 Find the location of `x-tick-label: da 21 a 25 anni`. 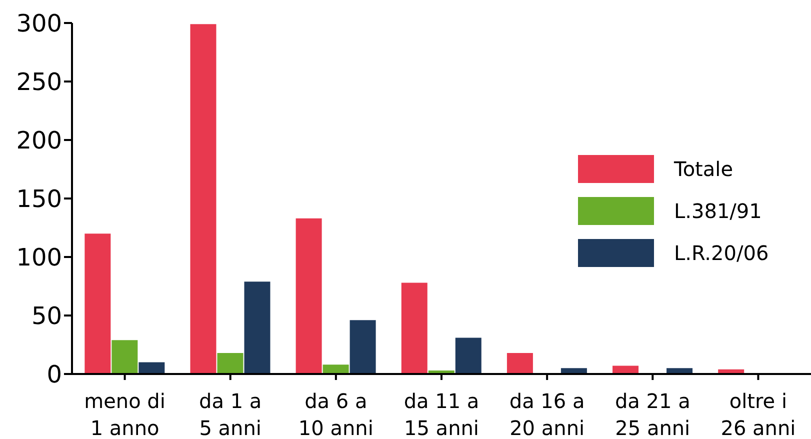

x-tick-label: da 21 a 25 anni is located at coordinates (652, 414).